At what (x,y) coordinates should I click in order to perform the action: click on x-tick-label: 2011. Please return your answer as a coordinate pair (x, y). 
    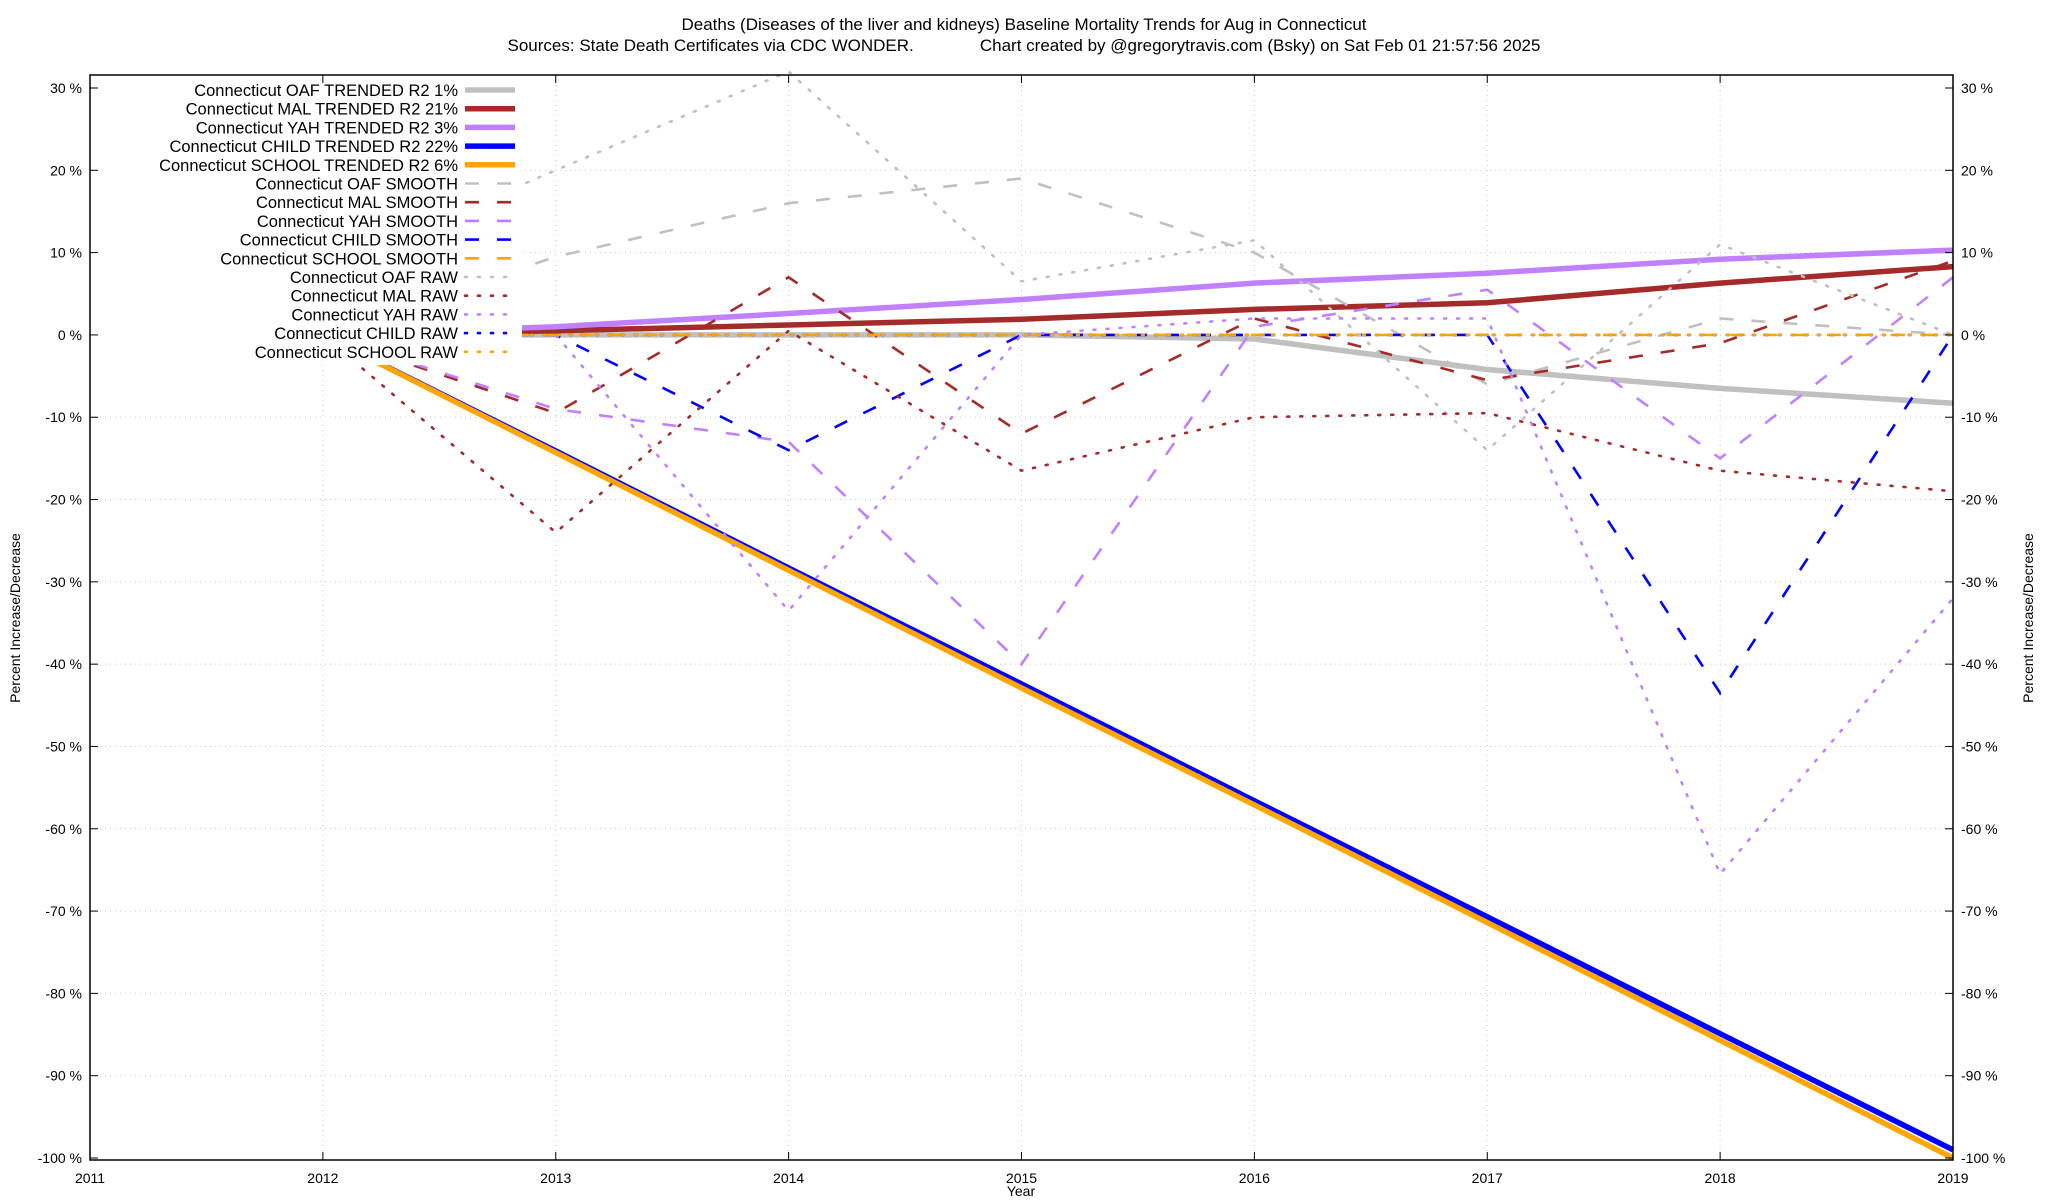
    Looking at the image, I should click on (90, 1178).